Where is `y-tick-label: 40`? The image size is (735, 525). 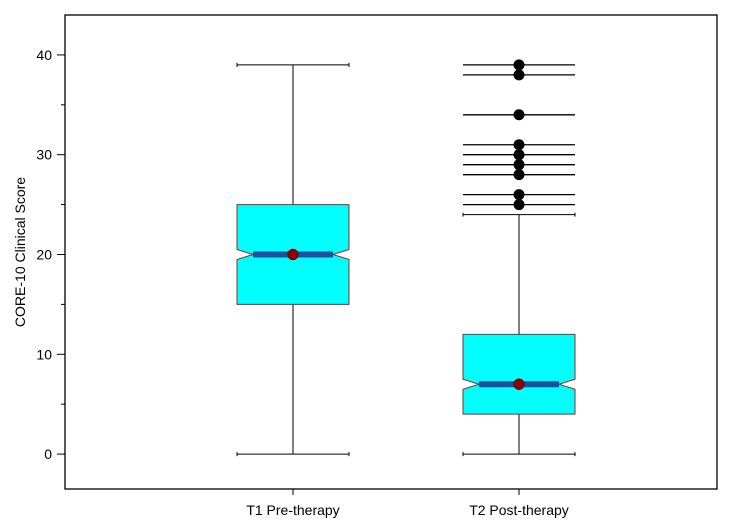 y-tick-label: 40 is located at coordinates (44, 55).